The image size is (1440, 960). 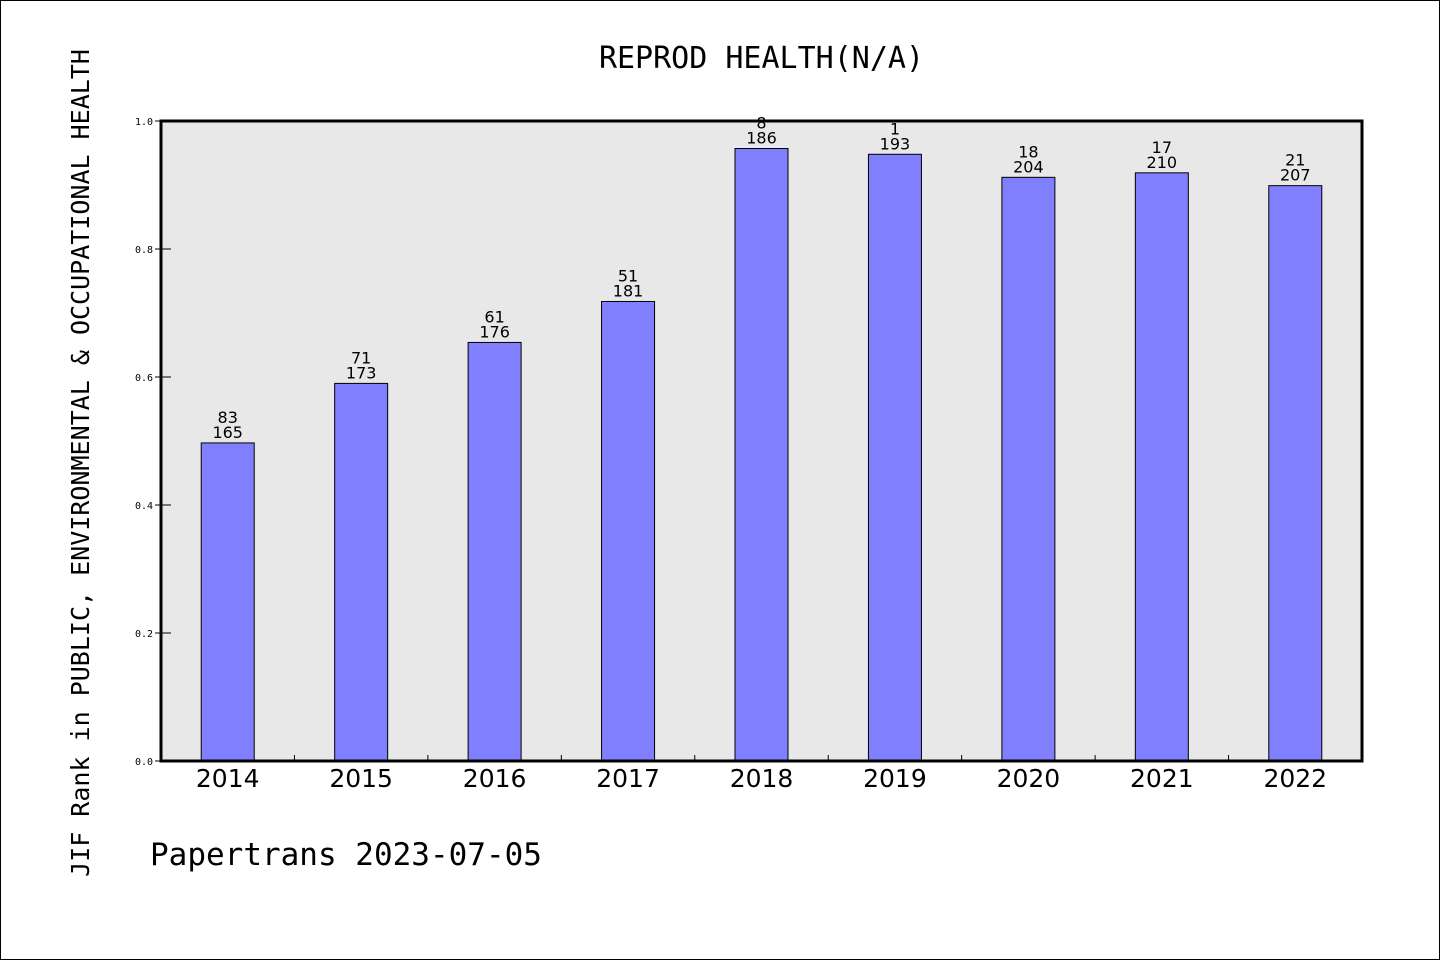 What do you see at coordinates (144, 122) in the screenshot?
I see `y-tick-label-1.0: 1.0` at bounding box center [144, 122].